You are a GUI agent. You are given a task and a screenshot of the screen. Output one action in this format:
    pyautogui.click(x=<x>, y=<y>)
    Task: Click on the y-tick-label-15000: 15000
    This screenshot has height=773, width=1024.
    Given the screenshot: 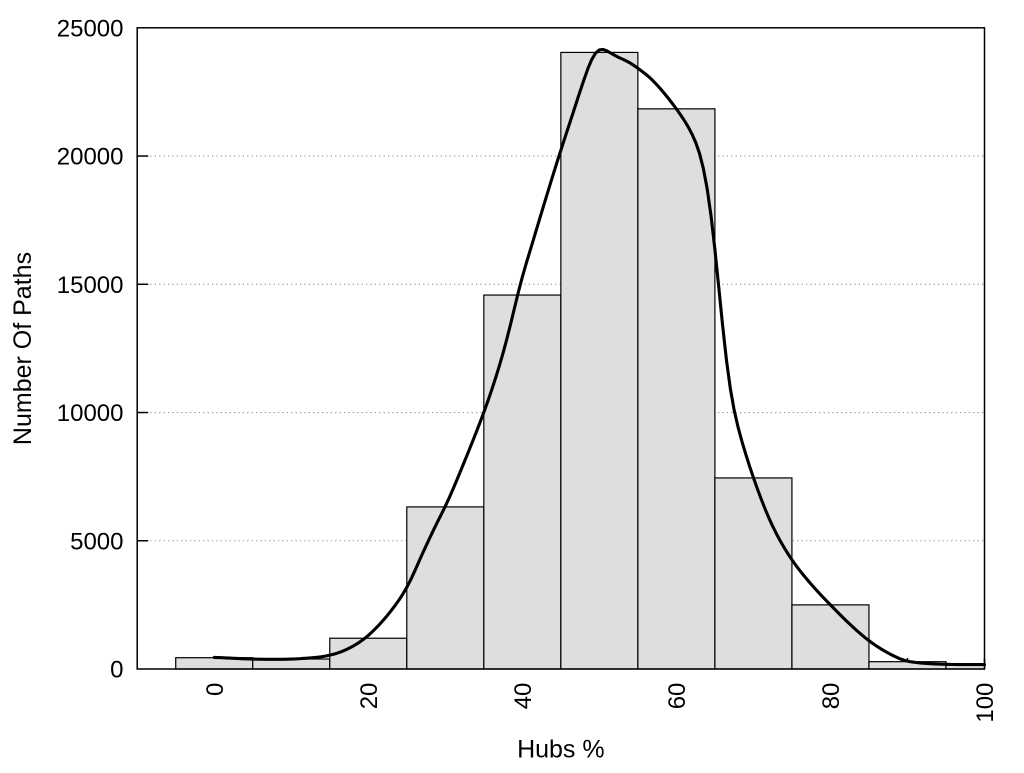 What is the action you would take?
    pyautogui.click(x=90, y=285)
    